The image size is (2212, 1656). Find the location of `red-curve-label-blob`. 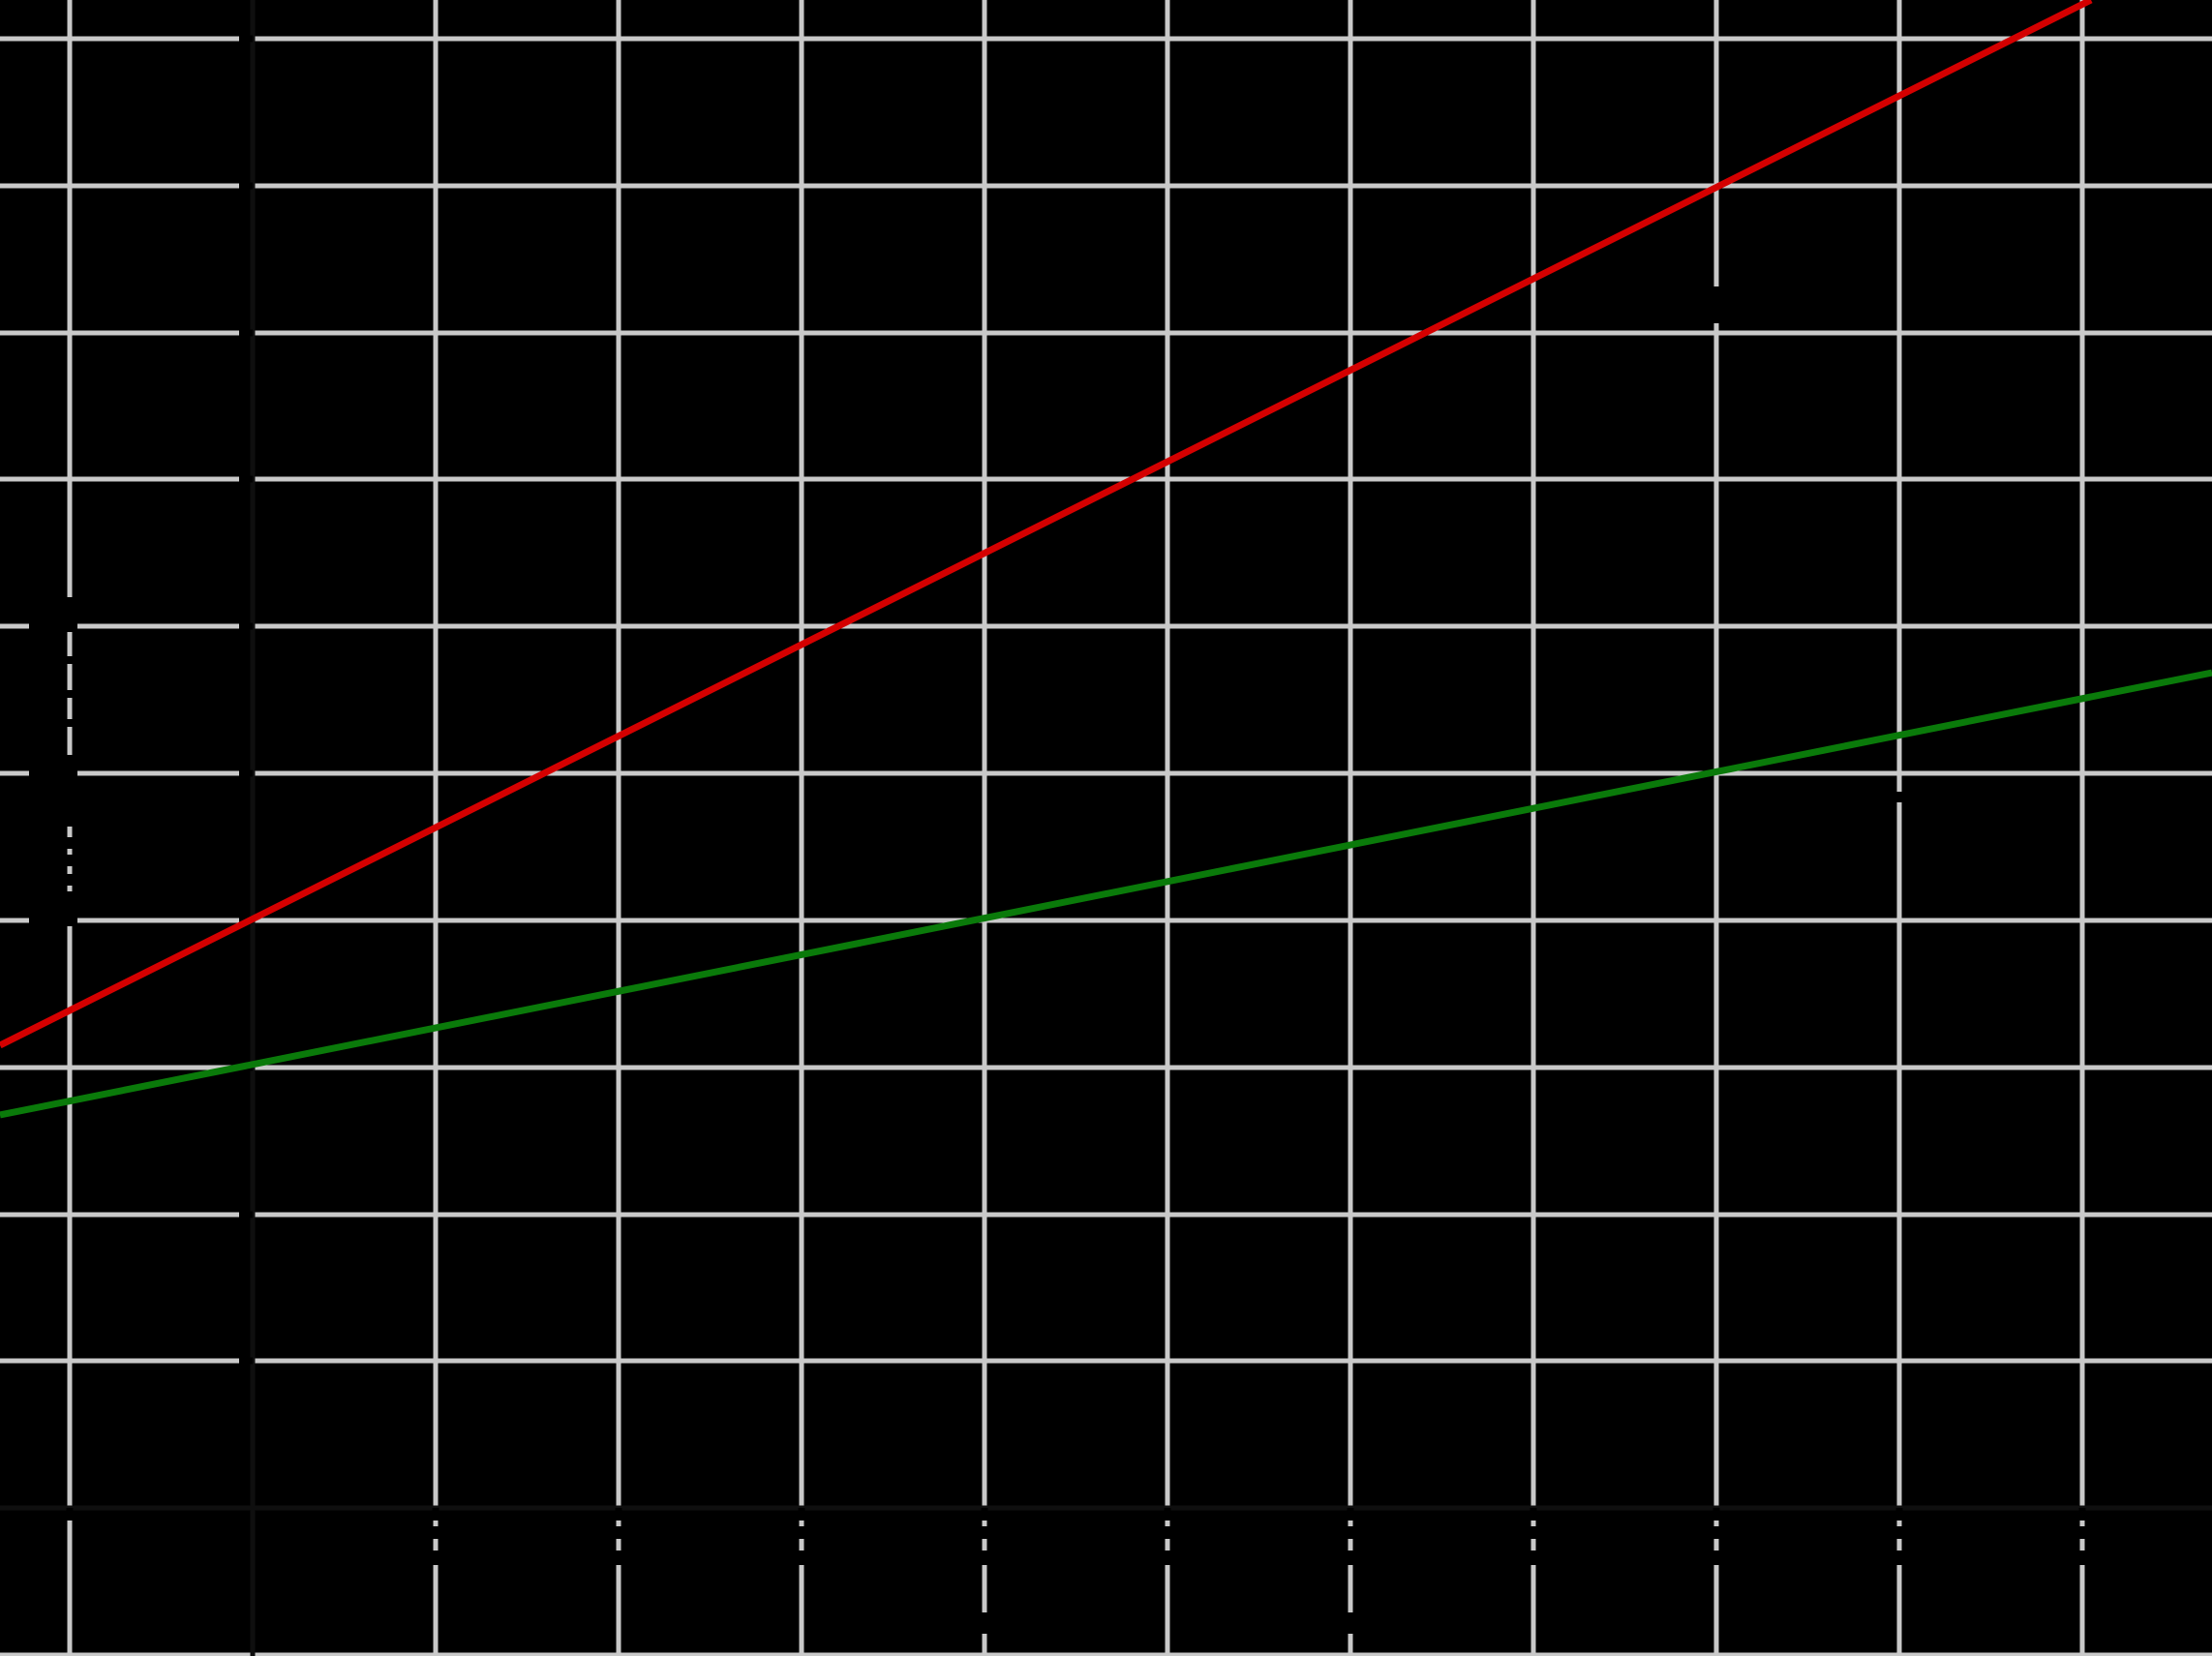

red-curve-label-blob is located at coordinates (1717, 305).